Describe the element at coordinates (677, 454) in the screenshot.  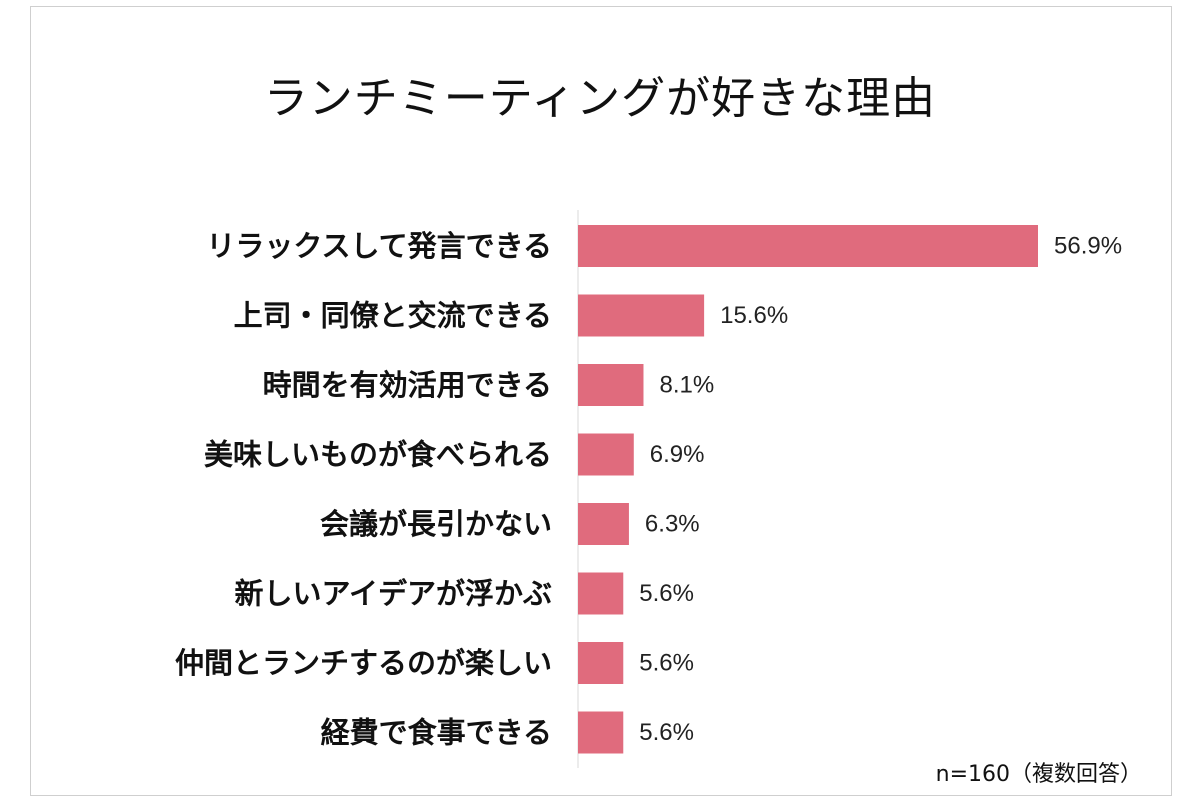
I see `value-label-3: 6.9%` at that location.